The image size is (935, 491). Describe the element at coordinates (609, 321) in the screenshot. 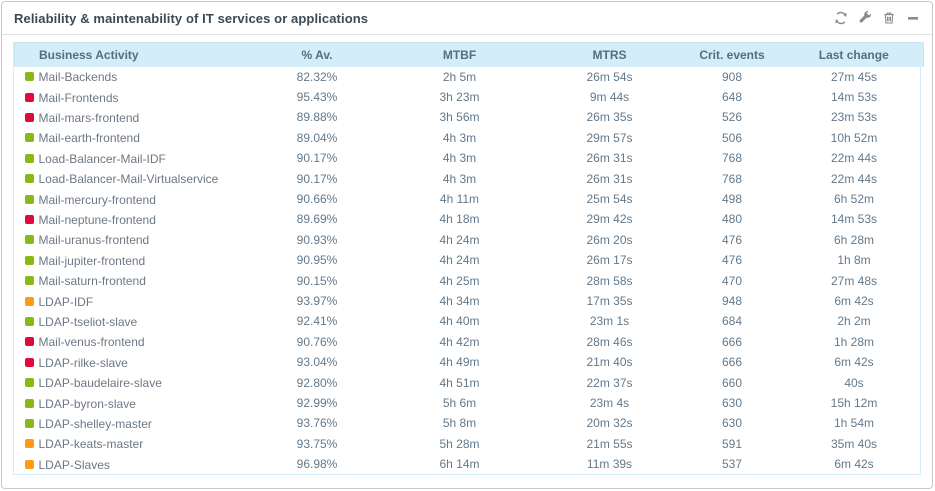

I see `mtrs-cell: 23m 1s` at that location.